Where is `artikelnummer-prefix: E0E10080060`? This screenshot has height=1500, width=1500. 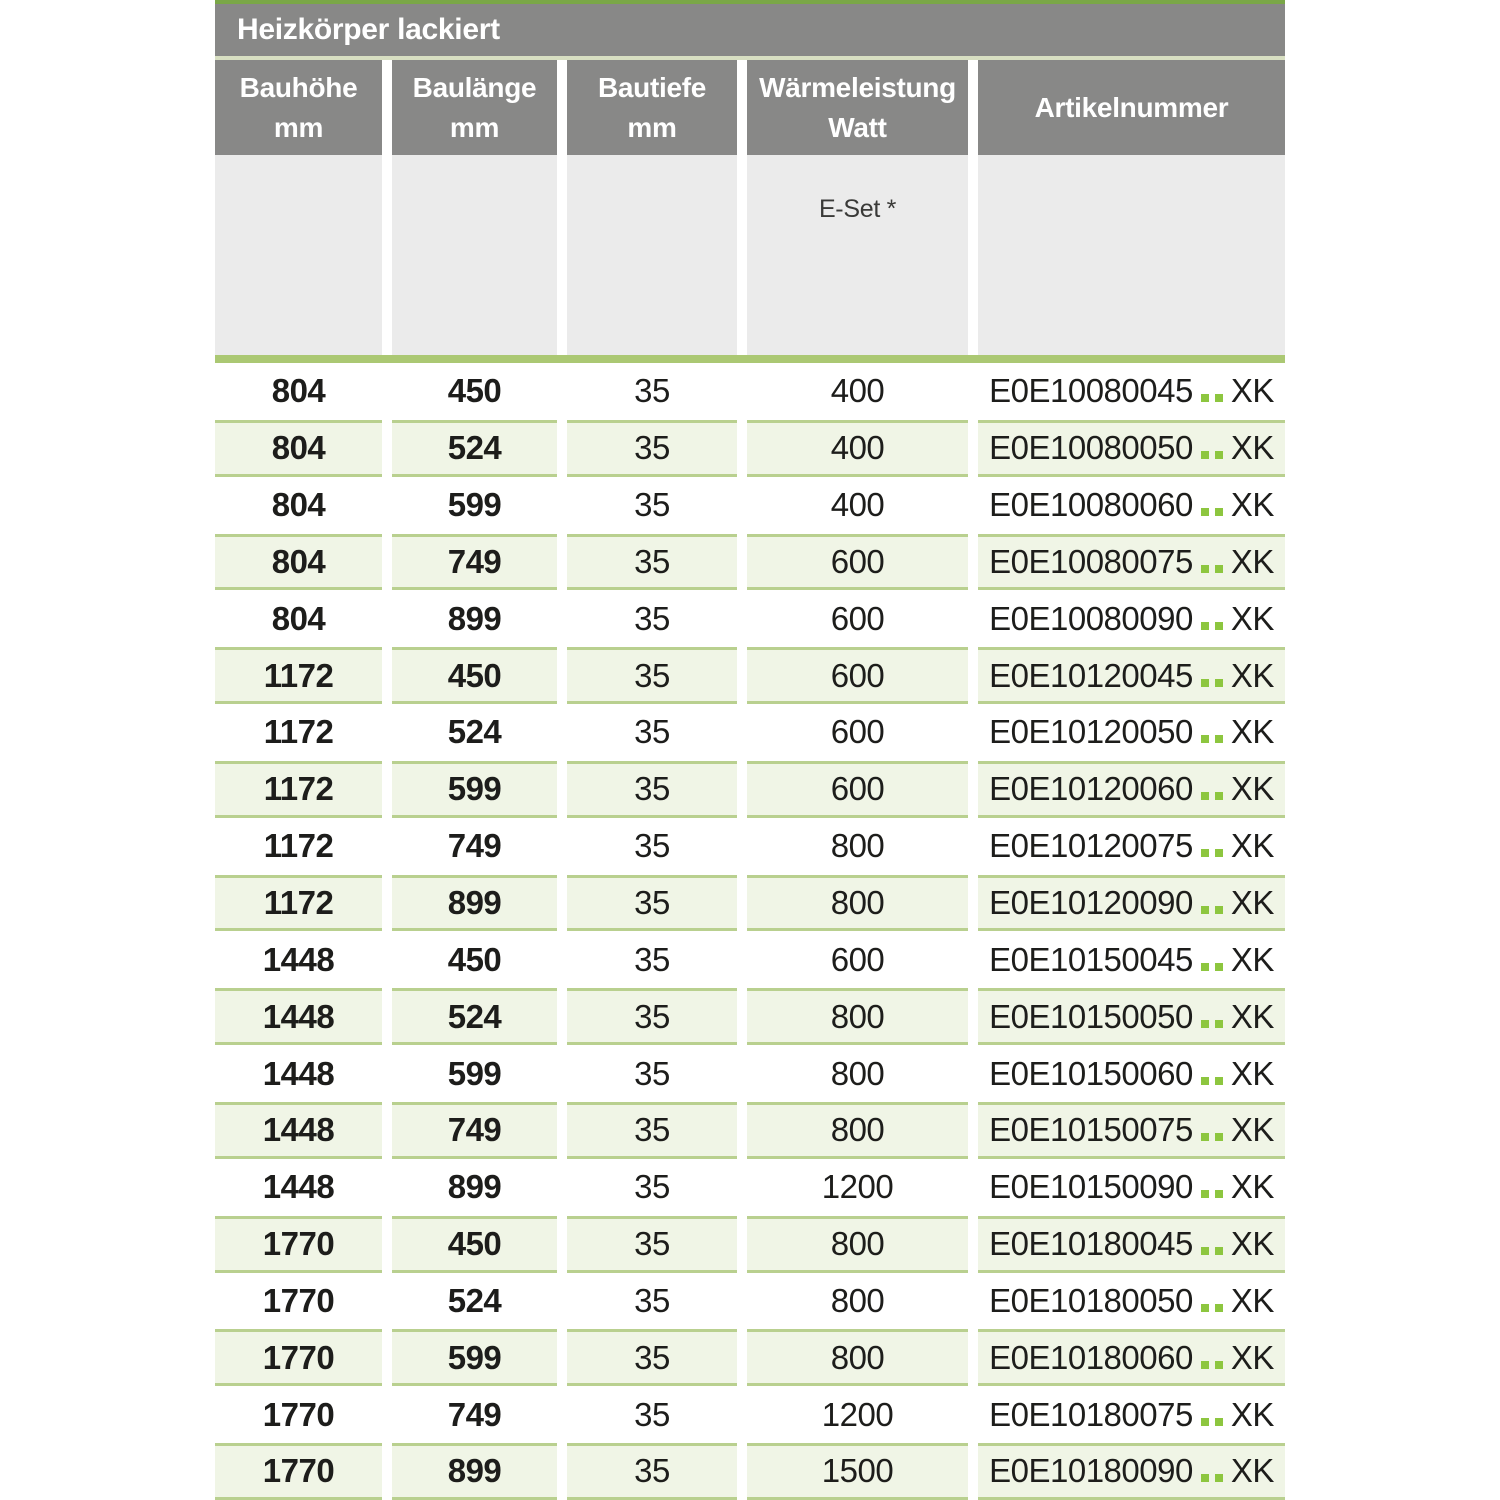 artikelnummer-prefix: E0E10080060 is located at coordinates (1091, 505).